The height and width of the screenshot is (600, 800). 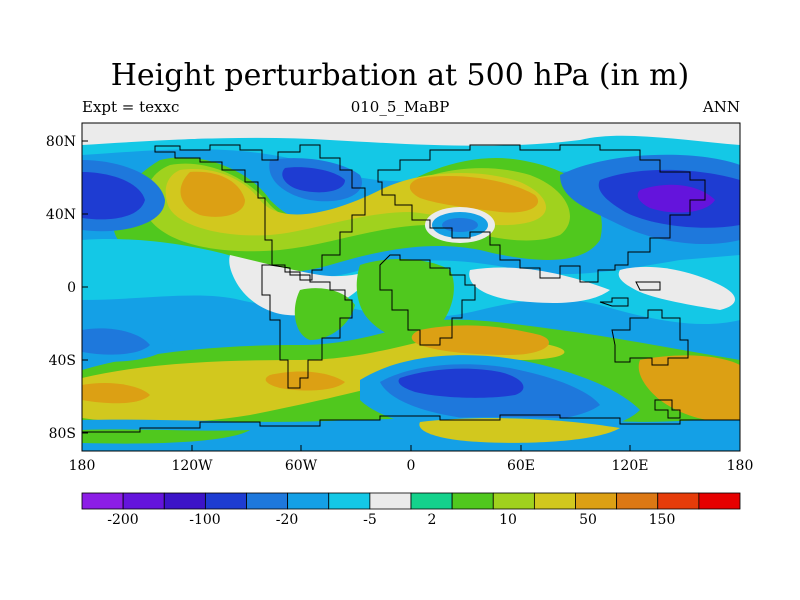 I want to click on colorbar, so click(x=411, y=501).